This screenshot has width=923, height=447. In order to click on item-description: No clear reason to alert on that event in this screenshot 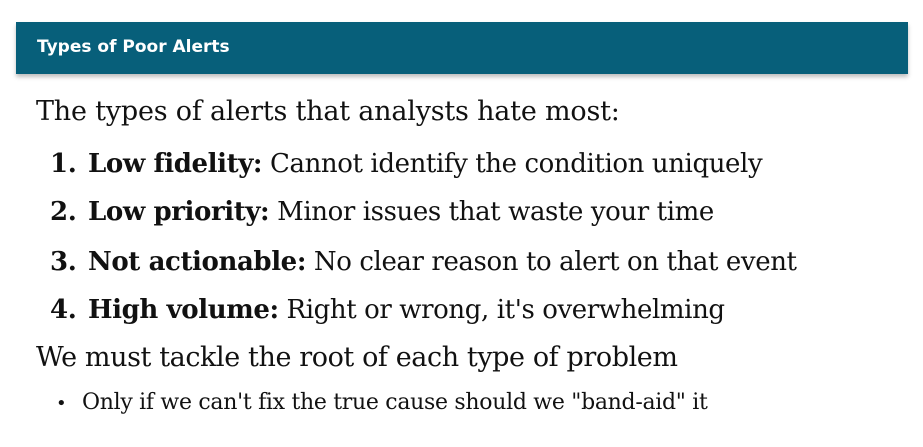, I will do `click(551, 262)`.